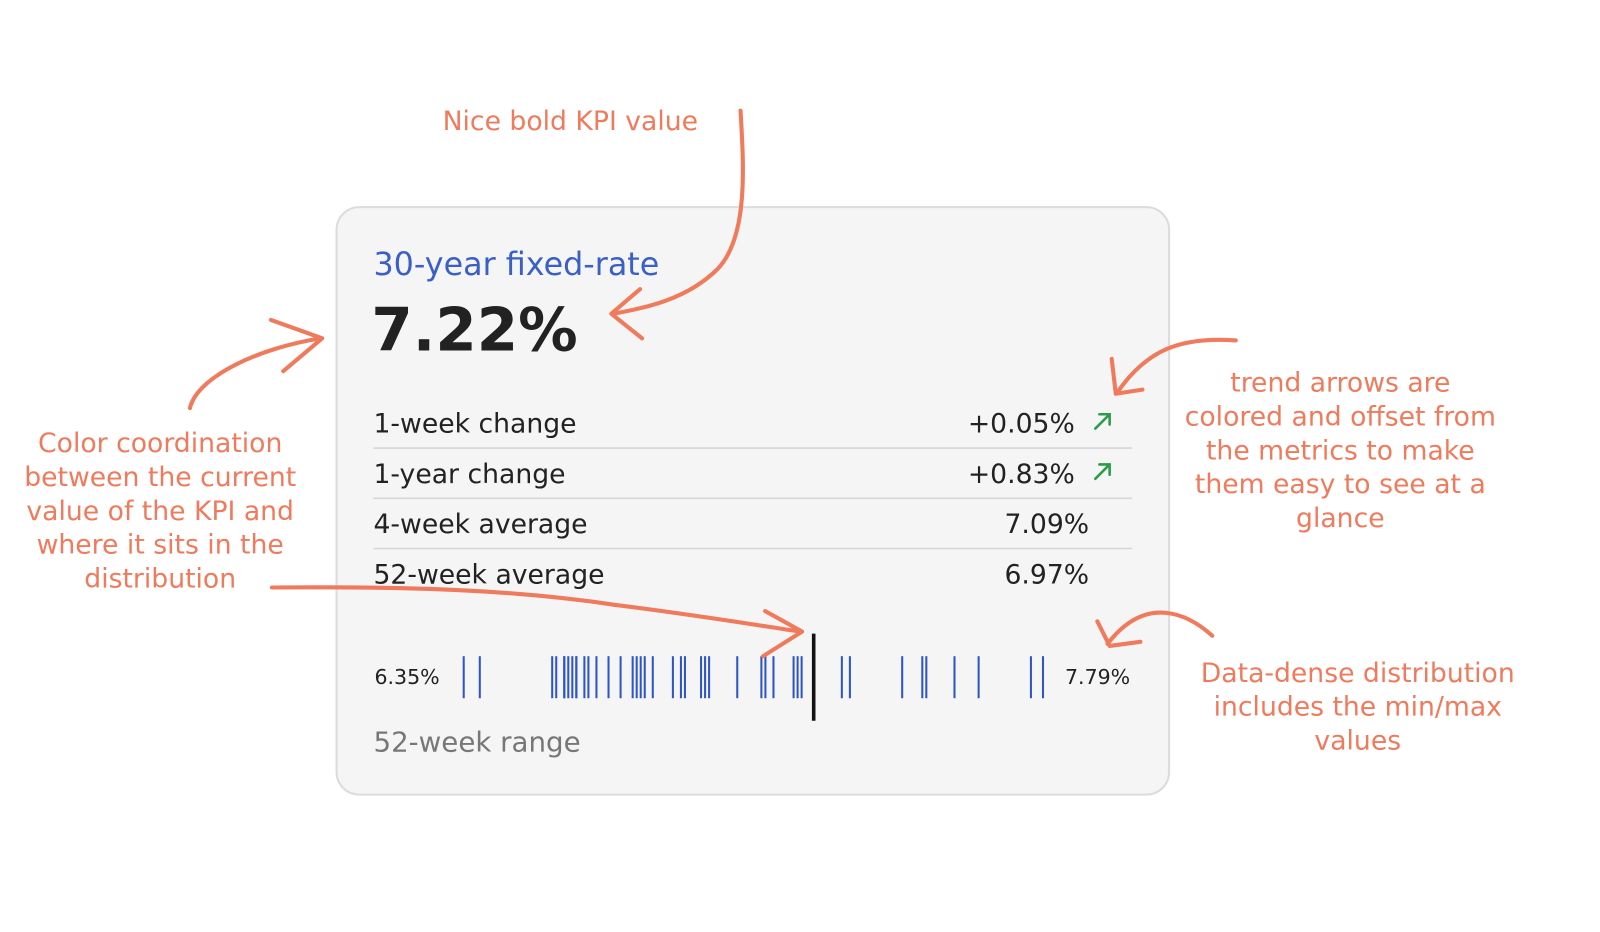 Image resolution: width=1600 pixels, height=932 pixels. What do you see at coordinates (1358, 707) in the screenshot?
I see `annotation-text: includes the min/max` at bounding box center [1358, 707].